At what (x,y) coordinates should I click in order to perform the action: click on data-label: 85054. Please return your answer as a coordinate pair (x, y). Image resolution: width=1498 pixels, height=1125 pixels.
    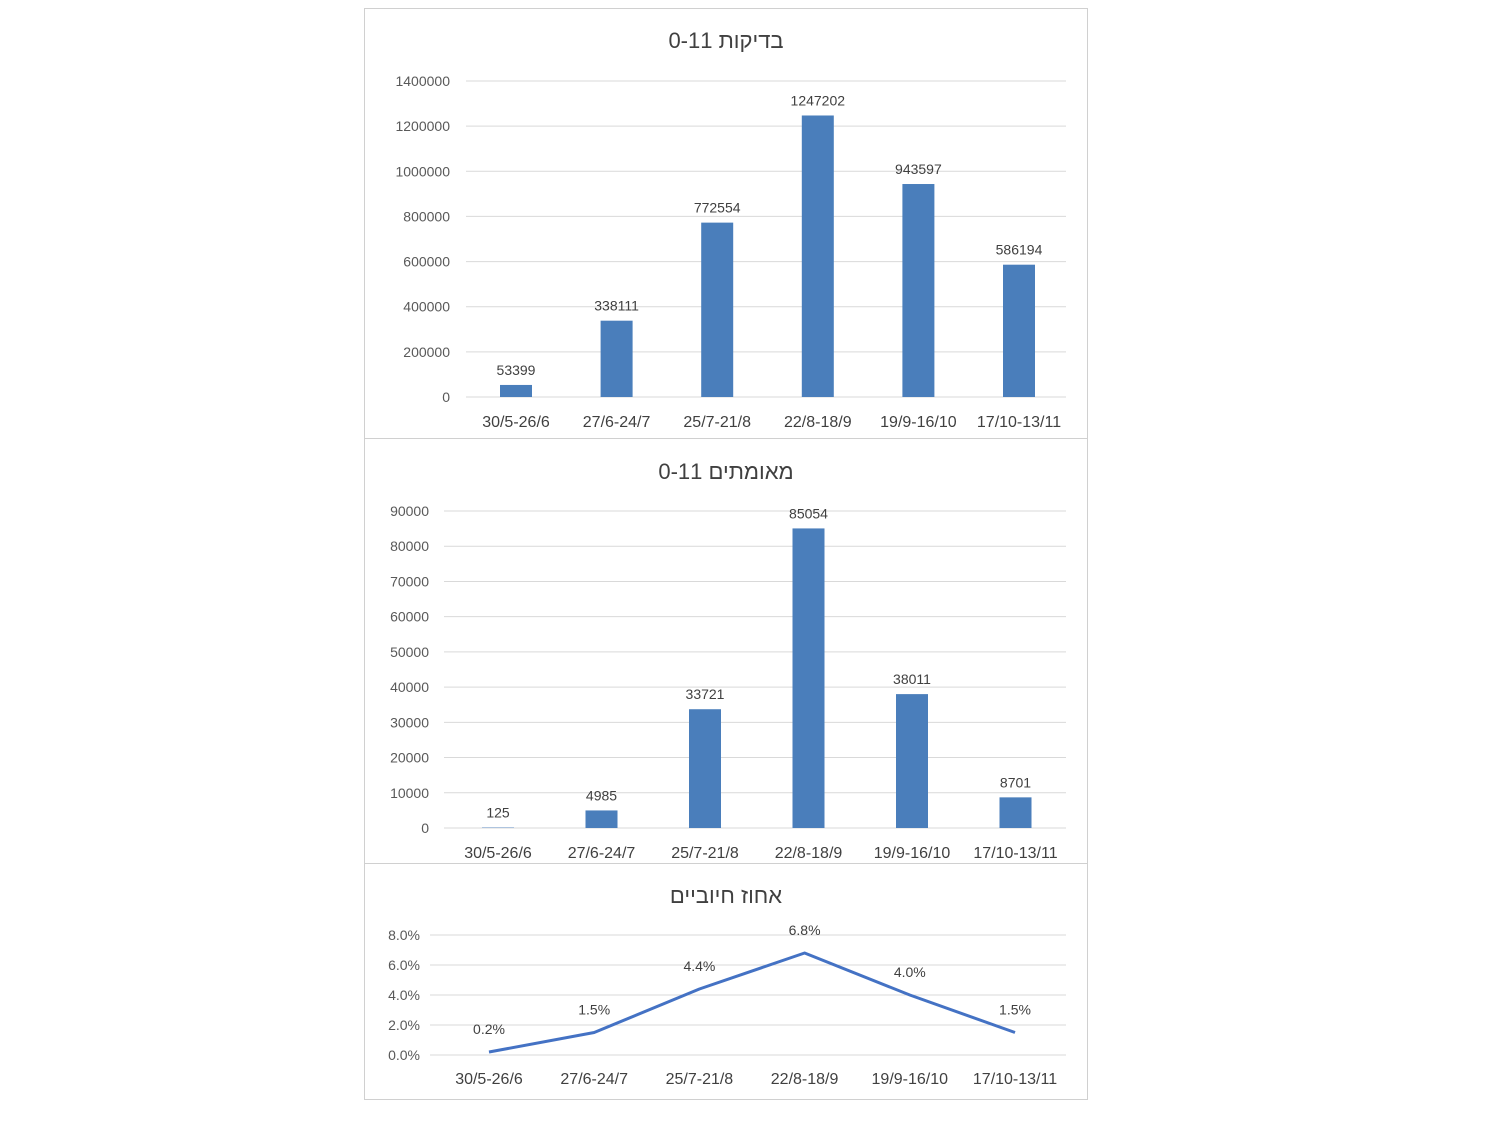
    Looking at the image, I should click on (808, 513).